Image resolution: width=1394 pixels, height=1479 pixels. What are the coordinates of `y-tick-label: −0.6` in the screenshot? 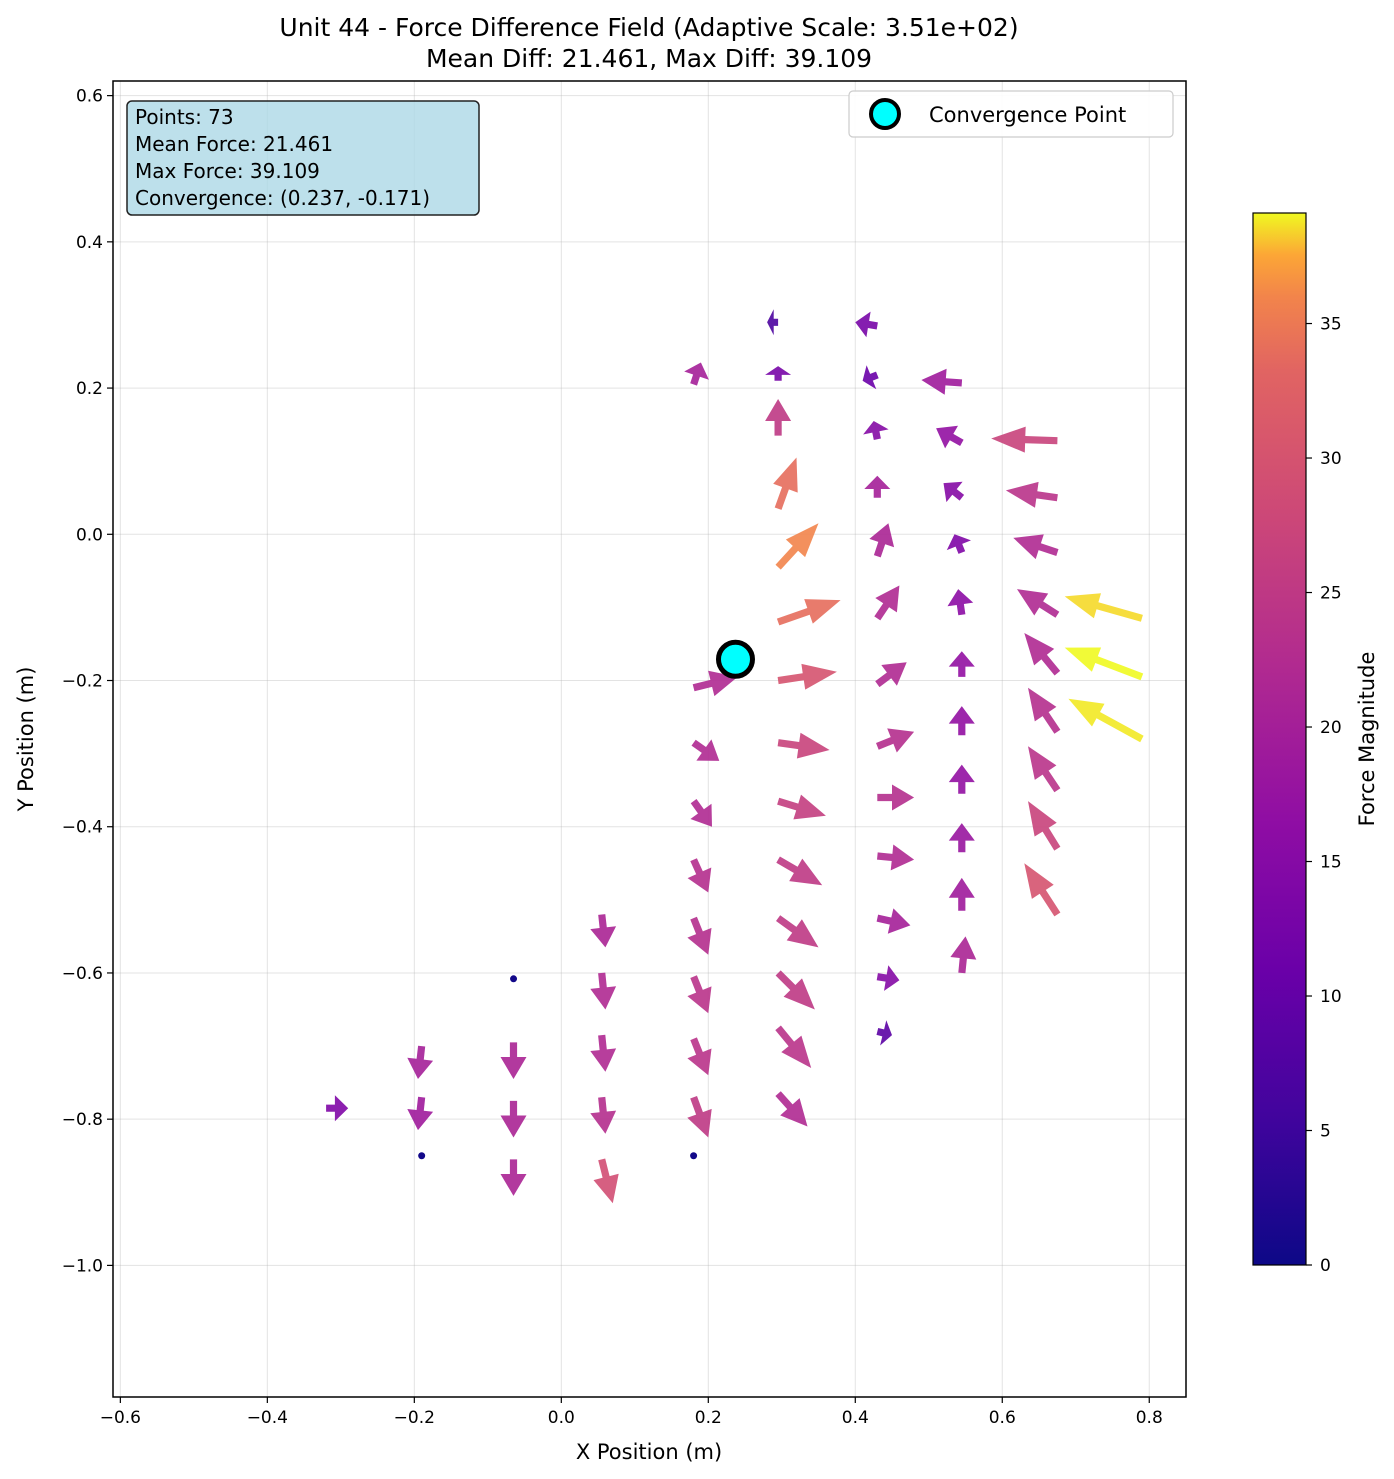 It's located at (82, 974).